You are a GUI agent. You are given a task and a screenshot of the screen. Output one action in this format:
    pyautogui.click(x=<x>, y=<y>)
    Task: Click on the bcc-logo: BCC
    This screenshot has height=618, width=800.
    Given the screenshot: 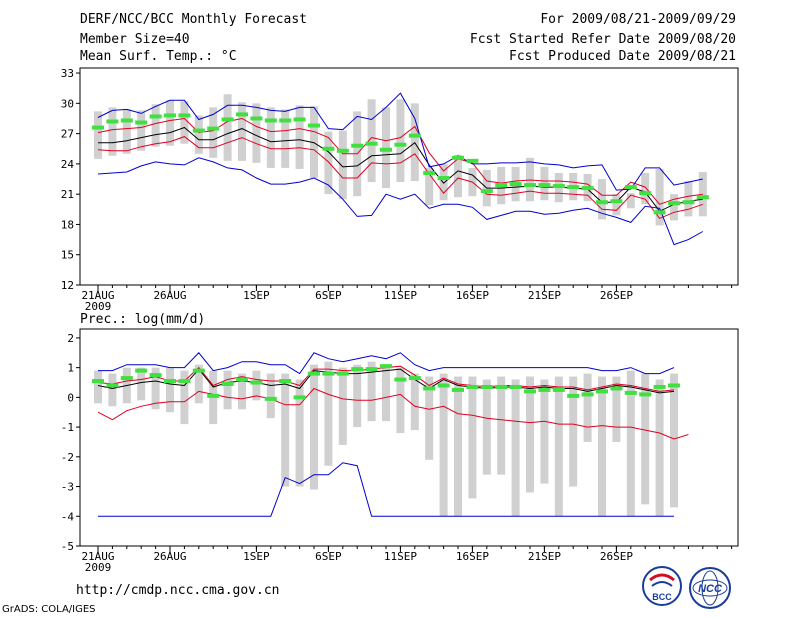 What is the action you would take?
    pyautogui.click(x=662, y=586)
    